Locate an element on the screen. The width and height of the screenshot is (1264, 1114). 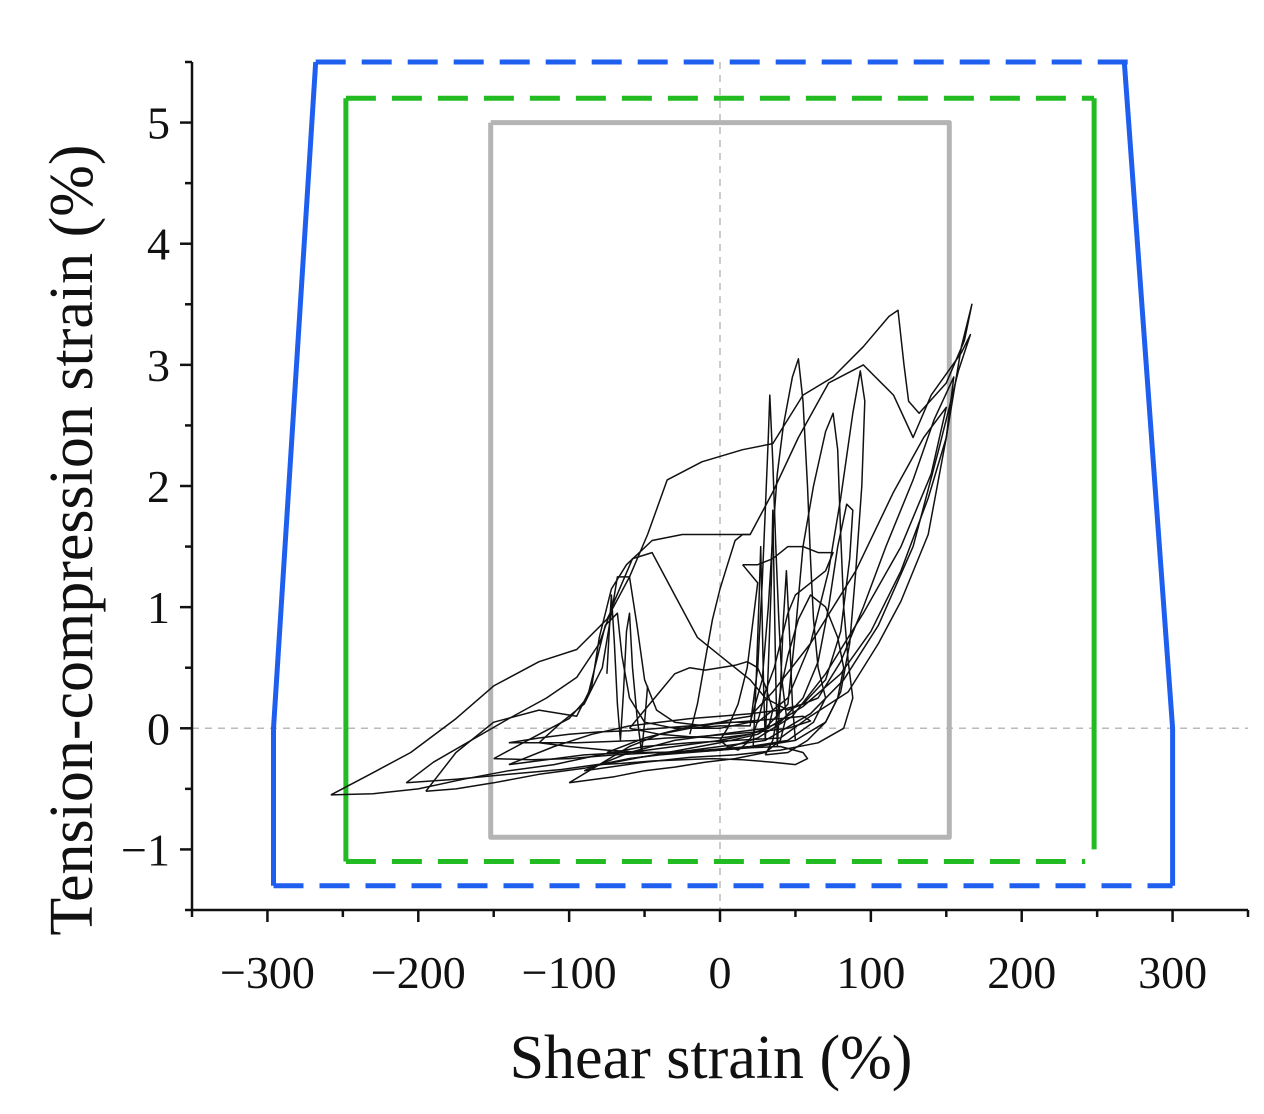
x-tick-label: −100 is located at coordinates (569, 972).